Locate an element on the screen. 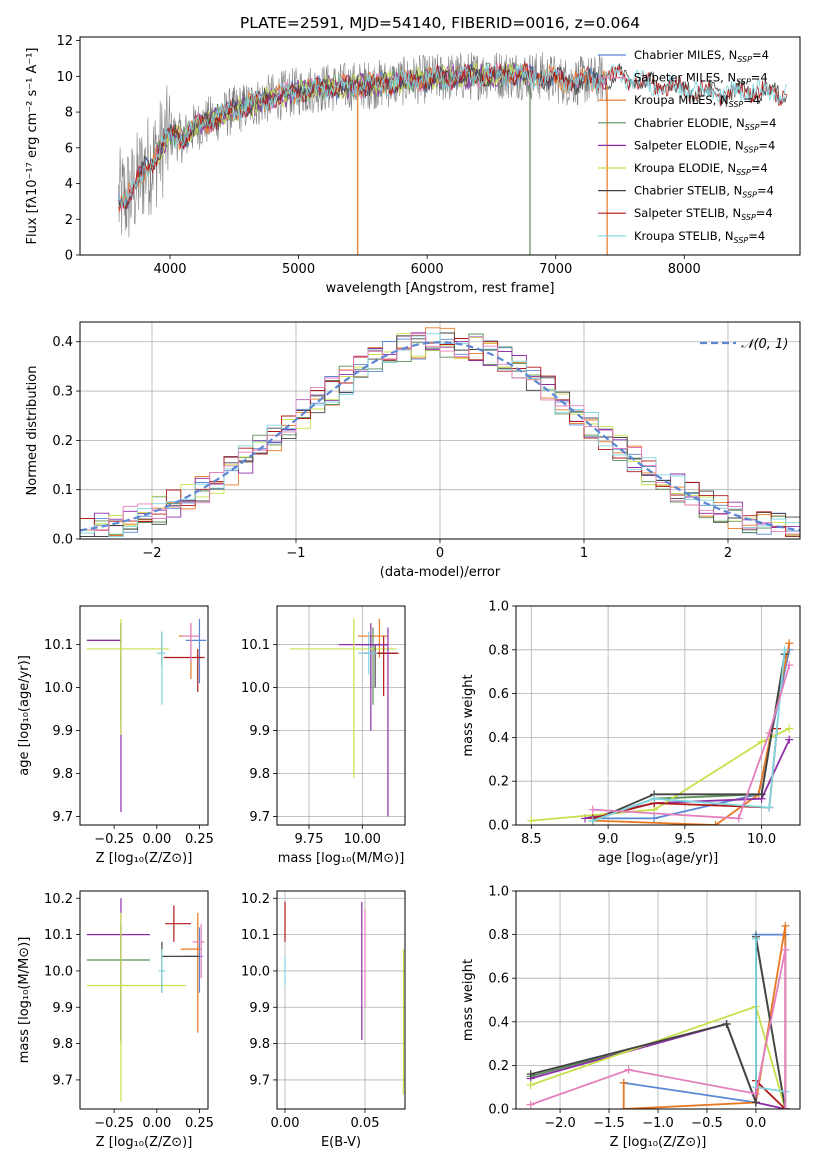  x-tick-label: −0.25 is located at coordinates (114, 1123).